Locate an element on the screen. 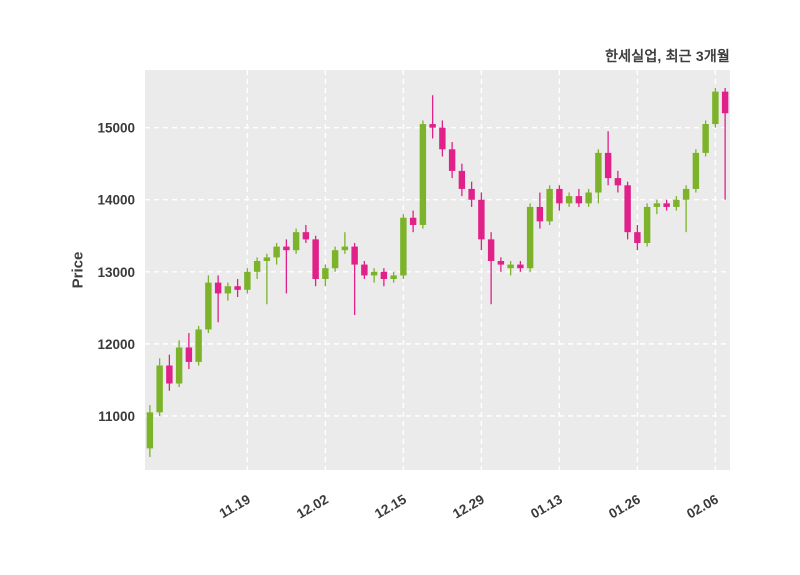  x-tick-label: 12.02 is located at coordinates (312, 507).